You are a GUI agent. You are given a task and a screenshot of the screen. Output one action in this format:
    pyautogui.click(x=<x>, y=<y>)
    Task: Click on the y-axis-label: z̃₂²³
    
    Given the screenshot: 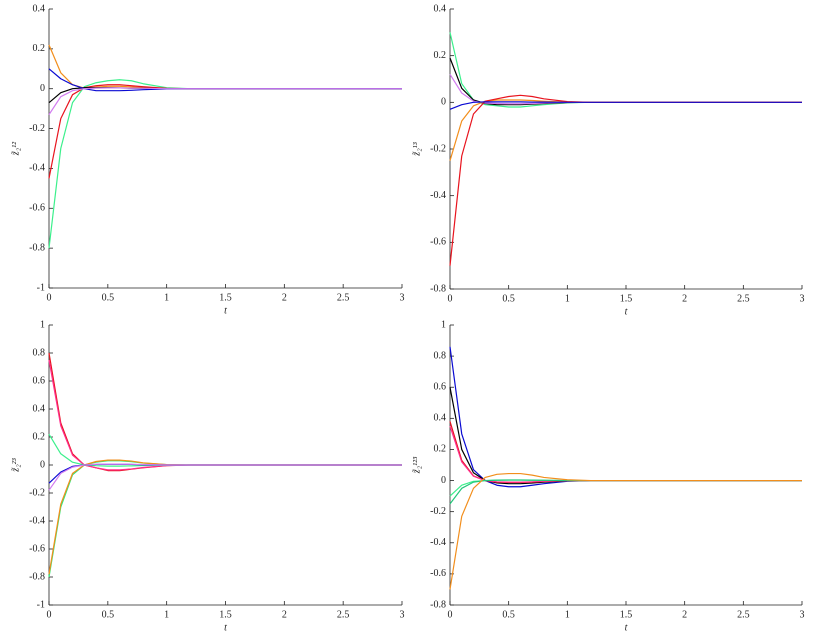 What is the action you would take?
    pyautogui.click(x=15, y=464)
    